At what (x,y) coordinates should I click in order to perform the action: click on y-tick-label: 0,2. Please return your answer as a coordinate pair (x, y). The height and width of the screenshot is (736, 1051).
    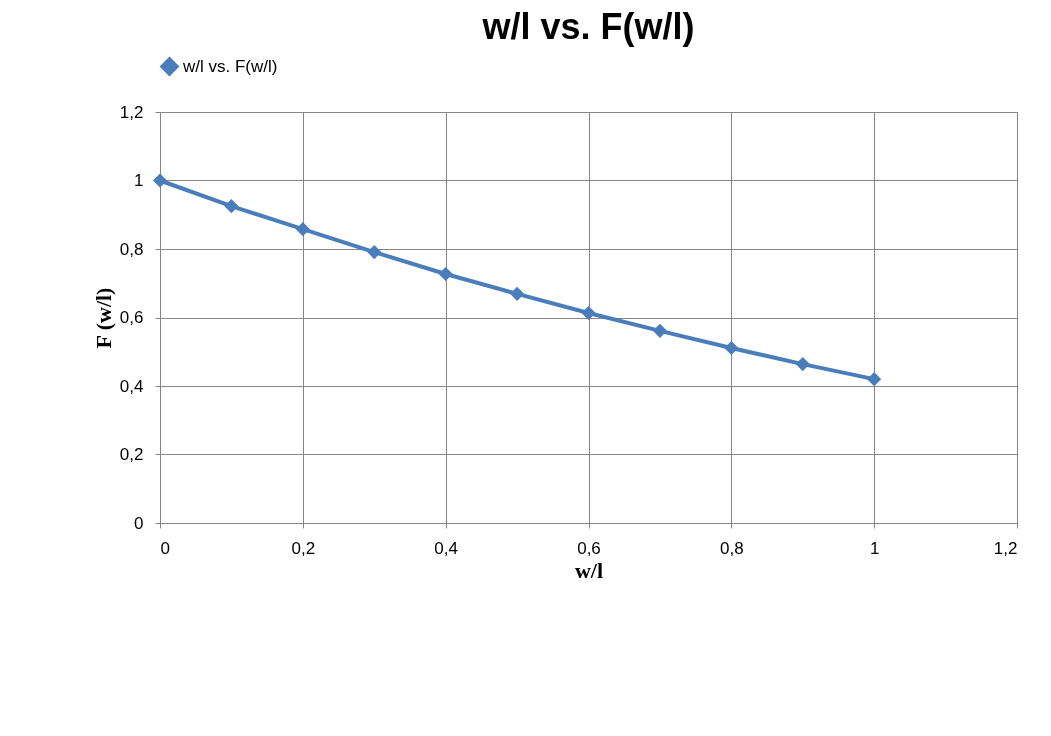
    Looking at the image, I should click on (131, 454).